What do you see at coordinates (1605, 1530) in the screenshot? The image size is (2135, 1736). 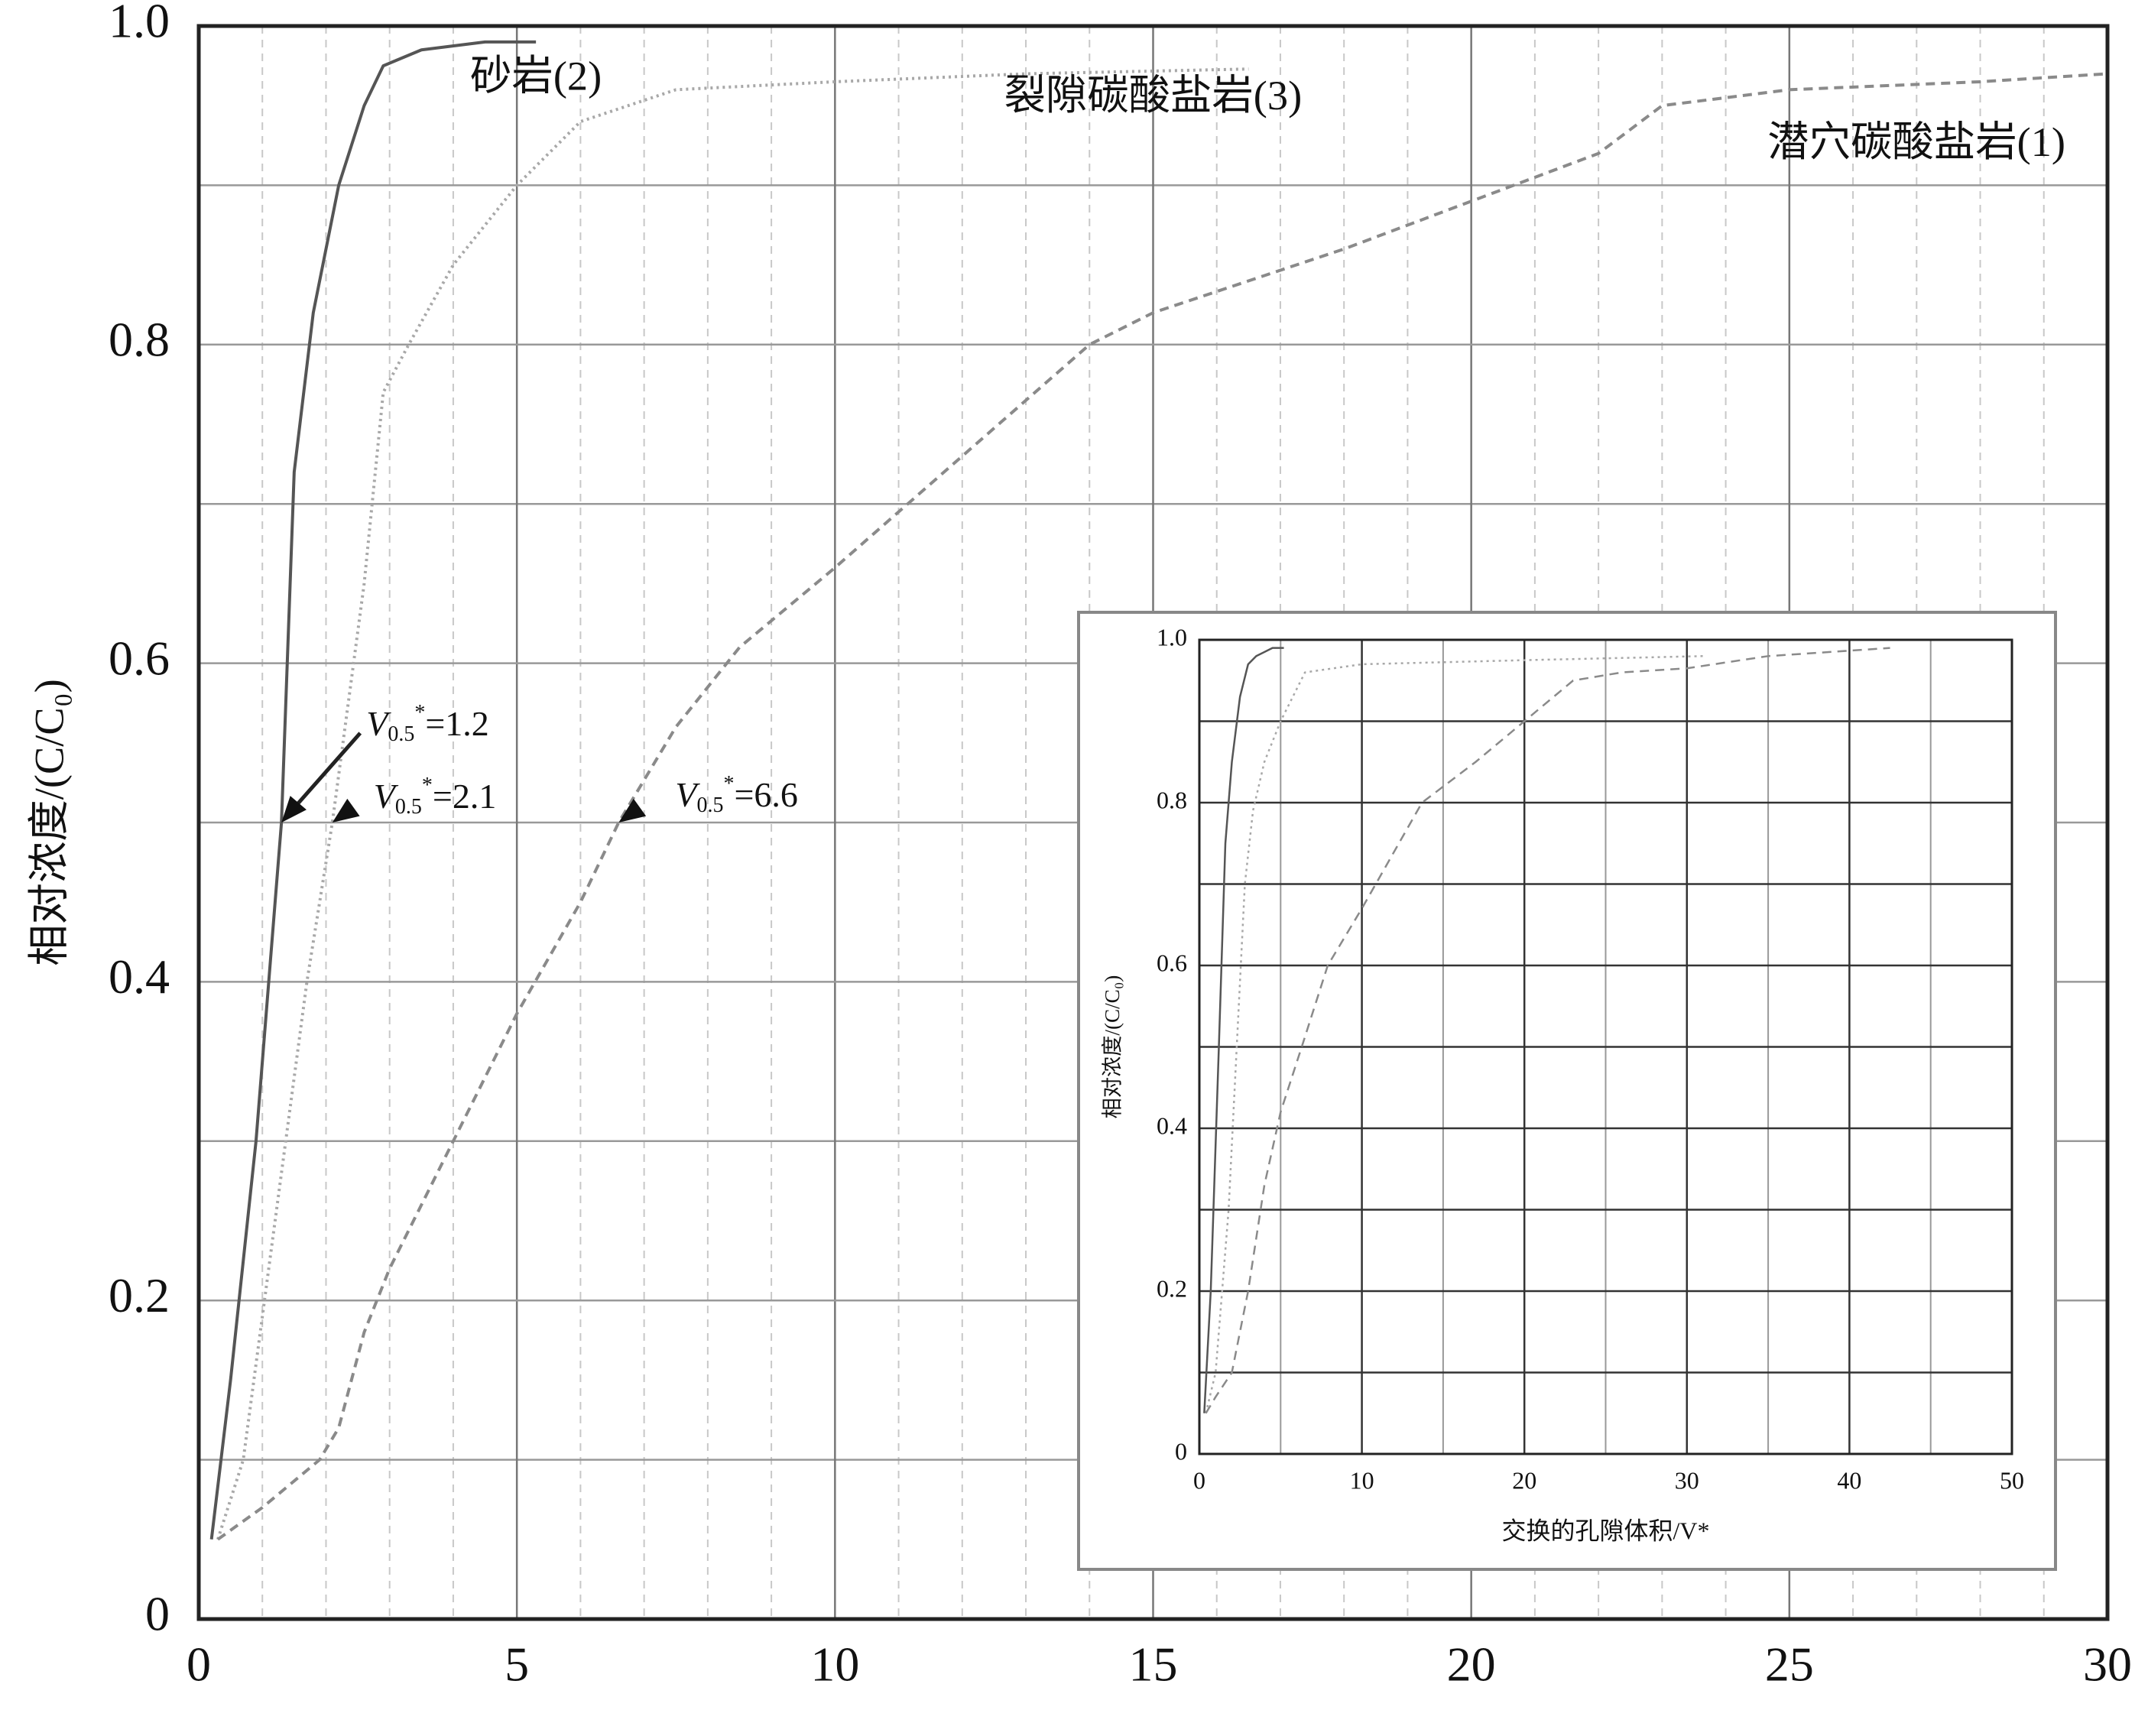 I see `x-axis-label: 交换的孔隙体积/V*` at bounding box center [1605, 1530].